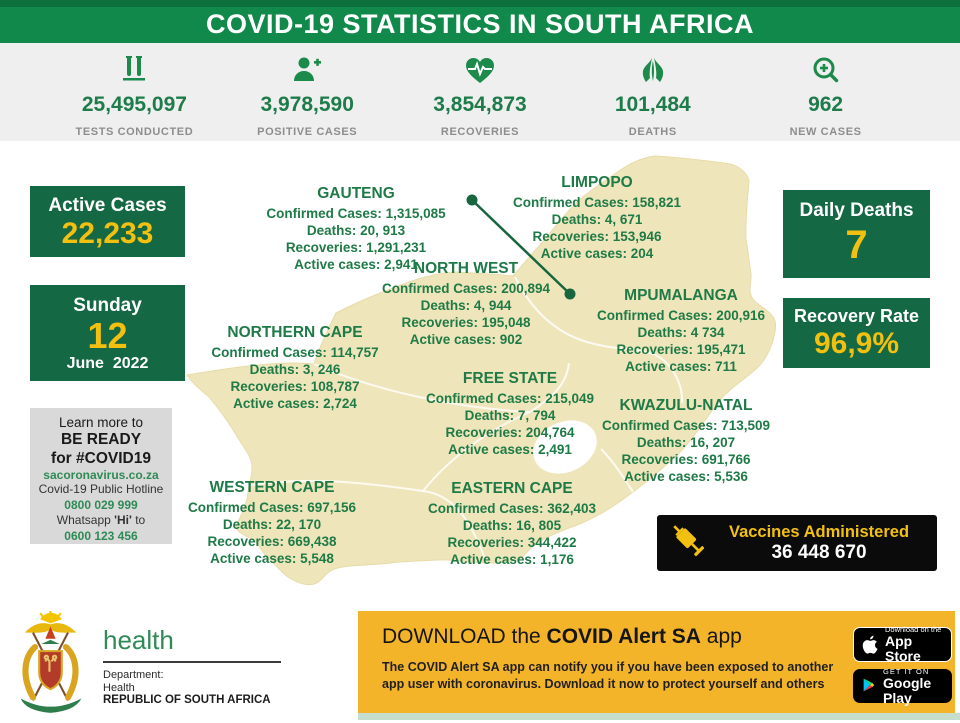 Image resolution: width=960 pixels, height=723 pixels. Describe the element at coordinates (107, 363) in the screenshot. I see `date-month-year: June 2022` at that location.